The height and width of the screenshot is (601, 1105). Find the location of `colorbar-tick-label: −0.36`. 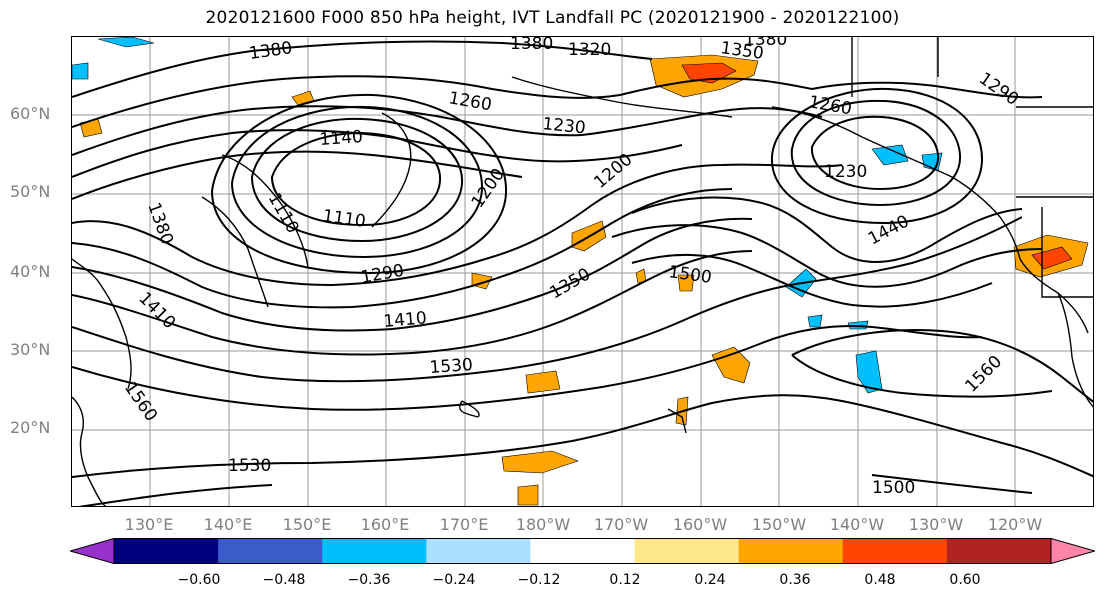

colorbar-tick-label: −0.36 is located at coordinates (369, 580).